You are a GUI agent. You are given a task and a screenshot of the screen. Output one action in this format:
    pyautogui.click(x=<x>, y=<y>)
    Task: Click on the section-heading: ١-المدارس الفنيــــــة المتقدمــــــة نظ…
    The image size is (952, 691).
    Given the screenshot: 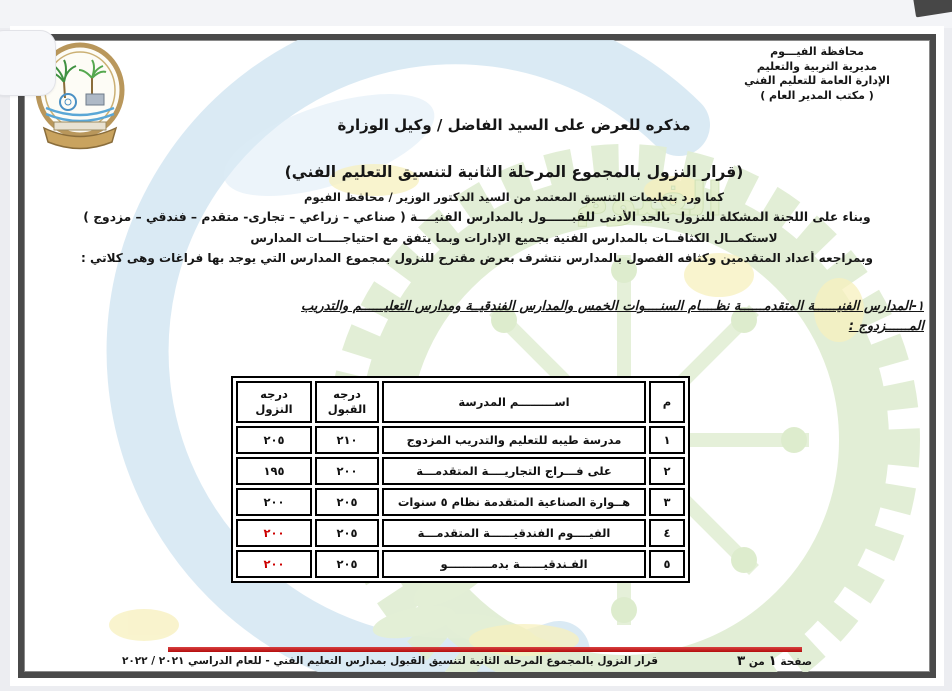 What is the action you would take?
    pyautogui.click(x=477, y=317)
    